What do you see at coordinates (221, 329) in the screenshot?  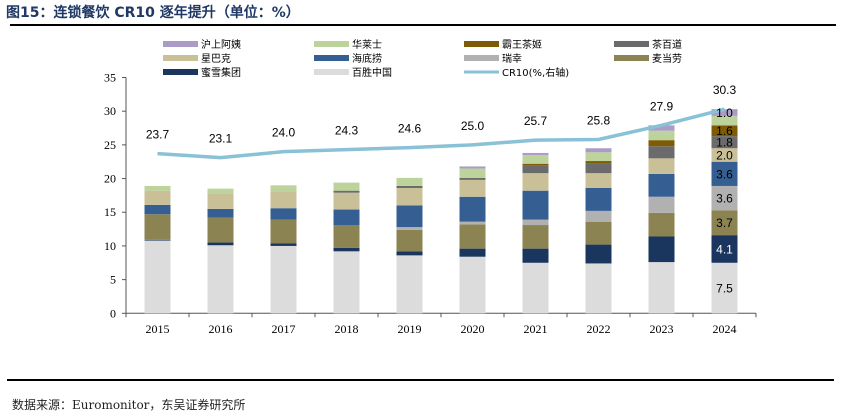 I see `x-tick-label: 2016` at bounding box center [221, 329].